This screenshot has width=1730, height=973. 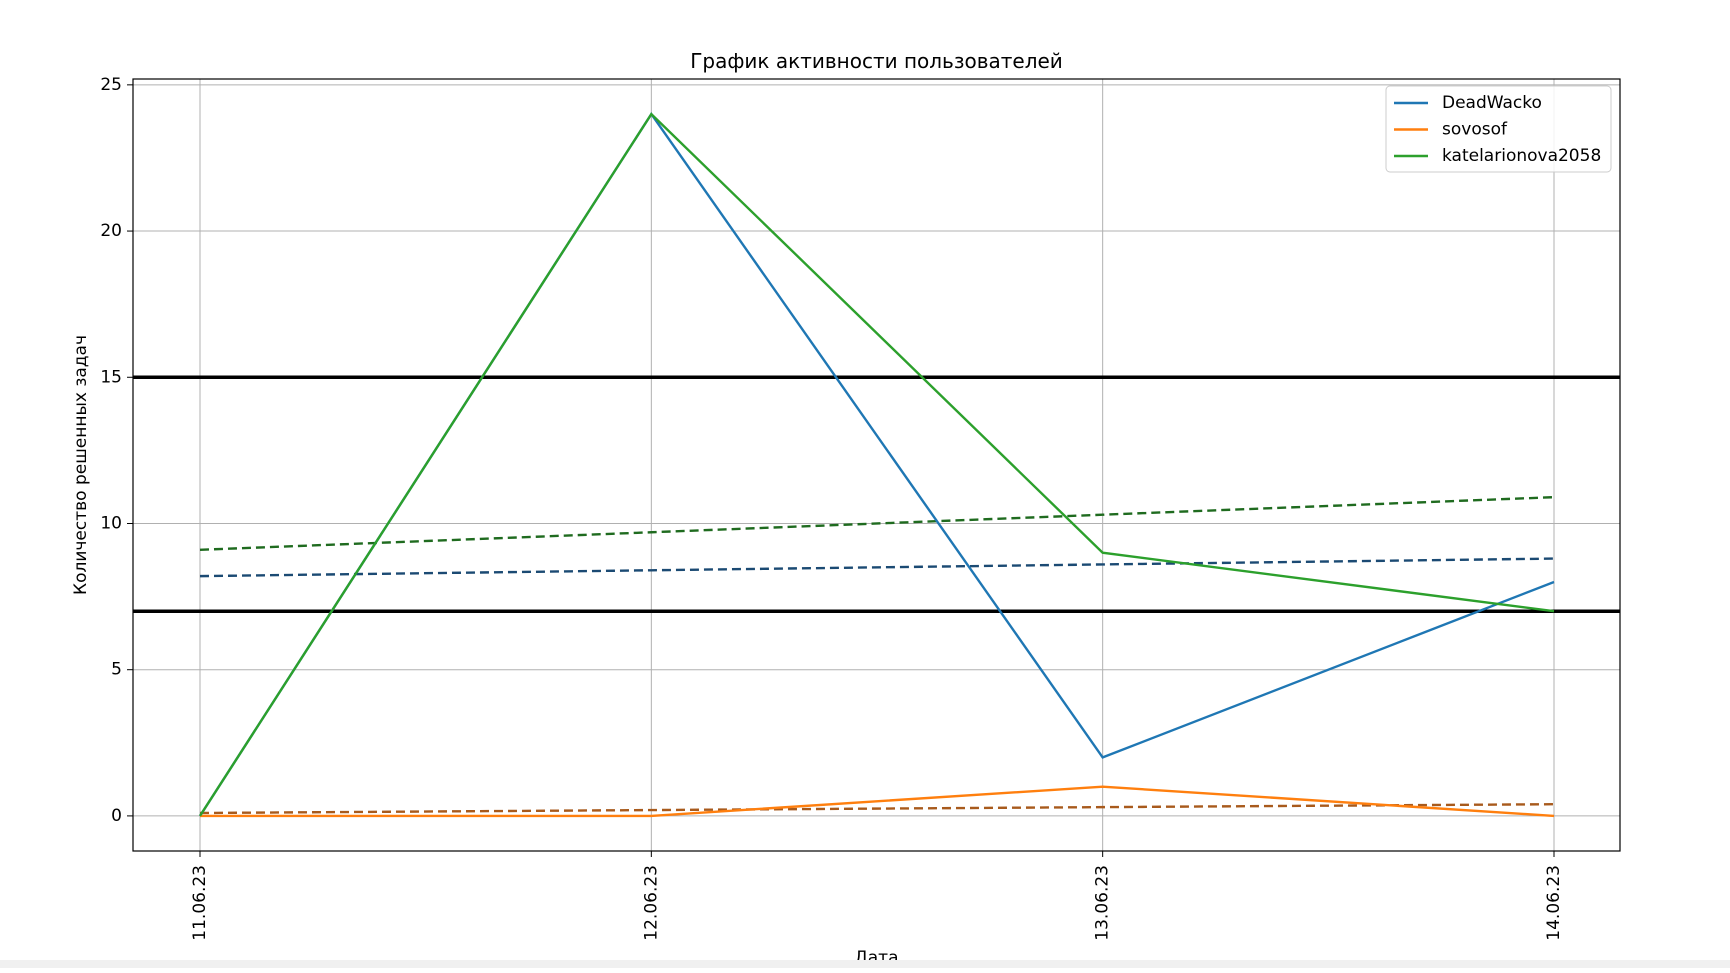 I want to click on legend-label: DeadWacko, so click(x=1492, y=103).